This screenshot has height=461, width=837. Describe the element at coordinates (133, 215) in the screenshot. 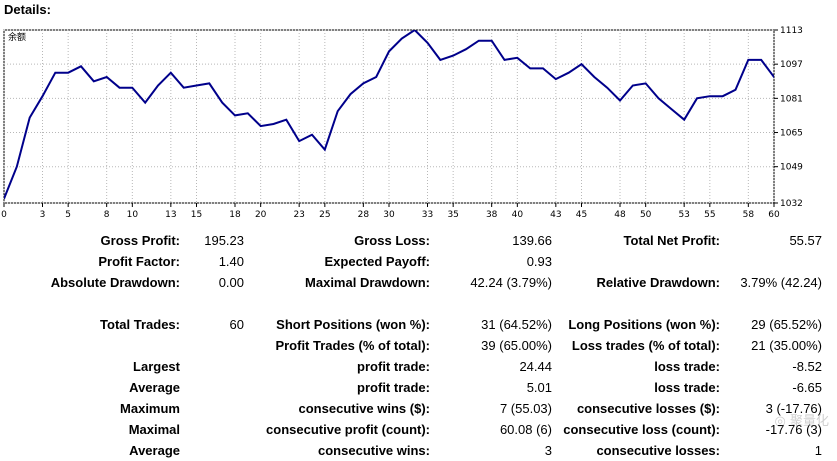

I see `x-tick-label: 10` at that location.